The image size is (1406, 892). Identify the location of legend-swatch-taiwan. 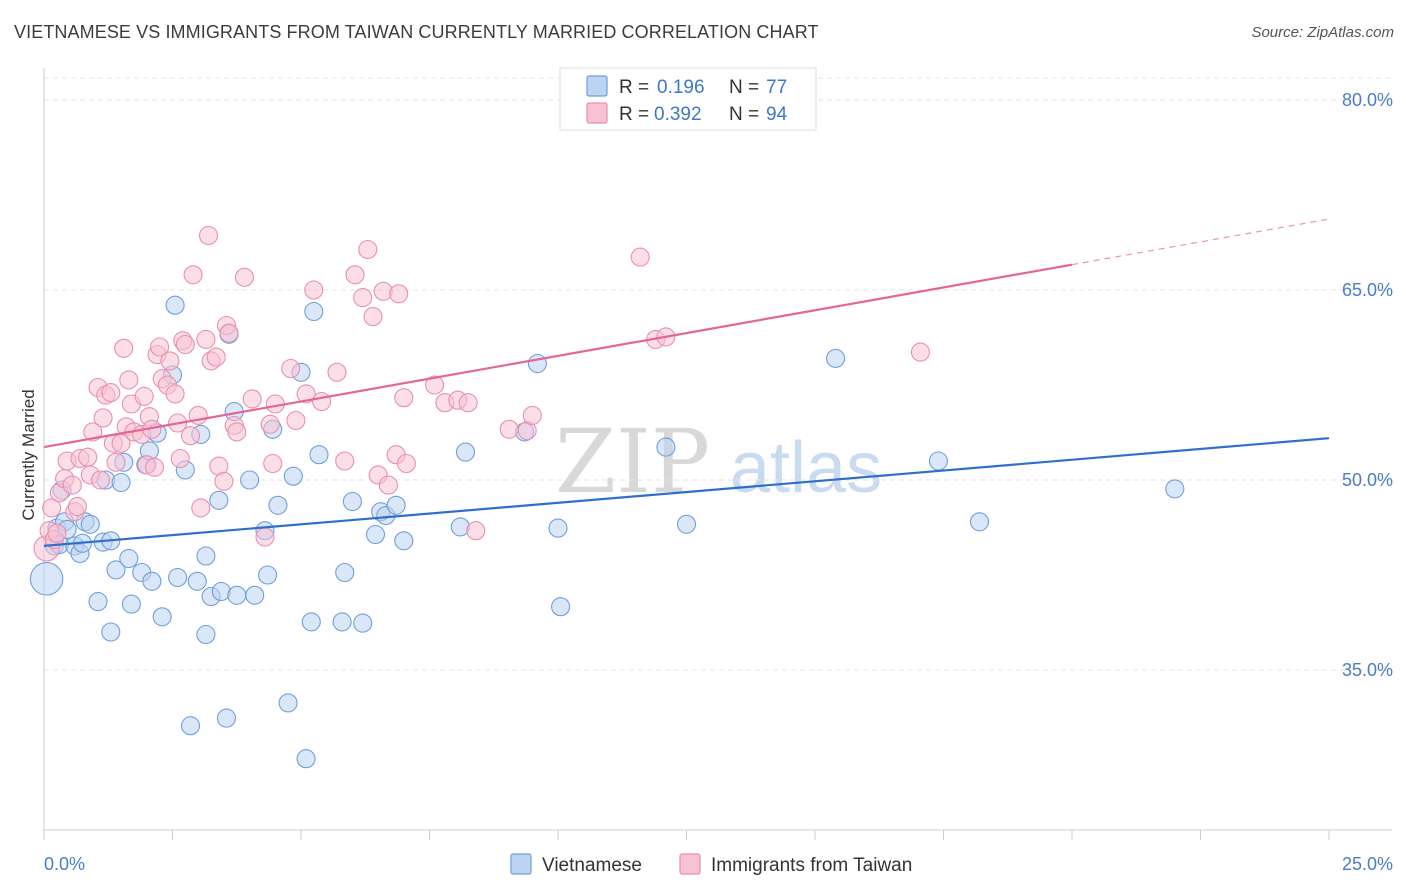
(597, 113).